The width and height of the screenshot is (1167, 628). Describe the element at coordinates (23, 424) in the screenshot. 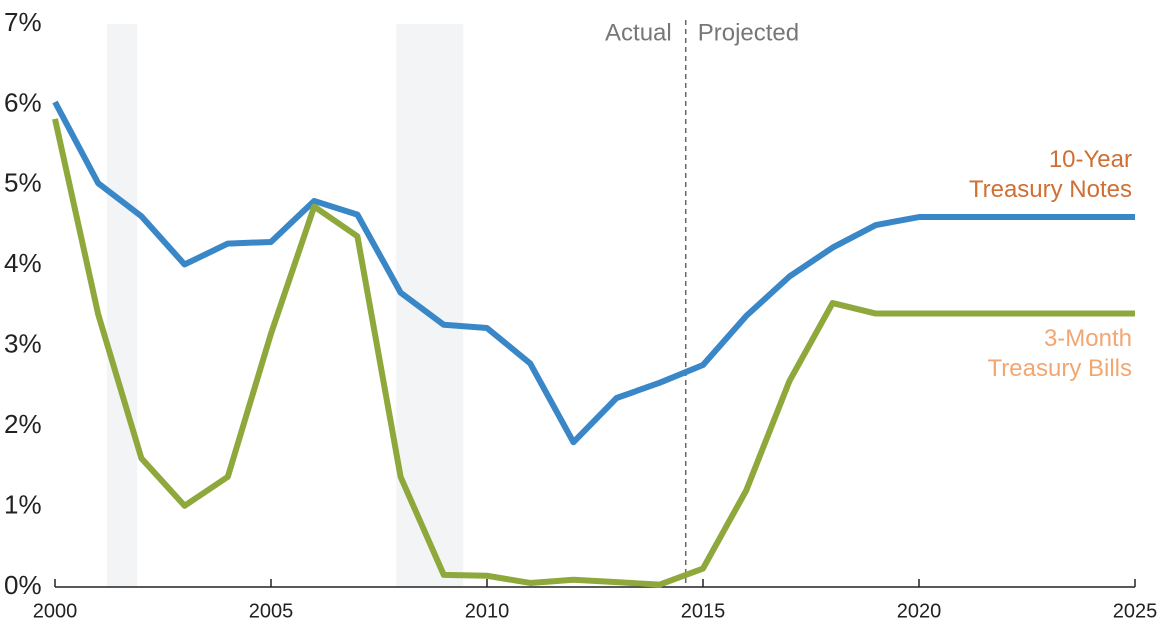

I see `y-tick-label: 2%` at that location.